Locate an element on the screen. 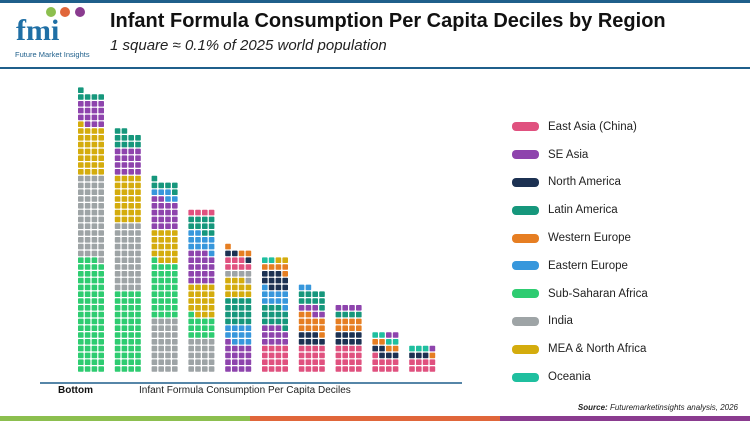  brand-bar-green is located at coordinates (125, 418).